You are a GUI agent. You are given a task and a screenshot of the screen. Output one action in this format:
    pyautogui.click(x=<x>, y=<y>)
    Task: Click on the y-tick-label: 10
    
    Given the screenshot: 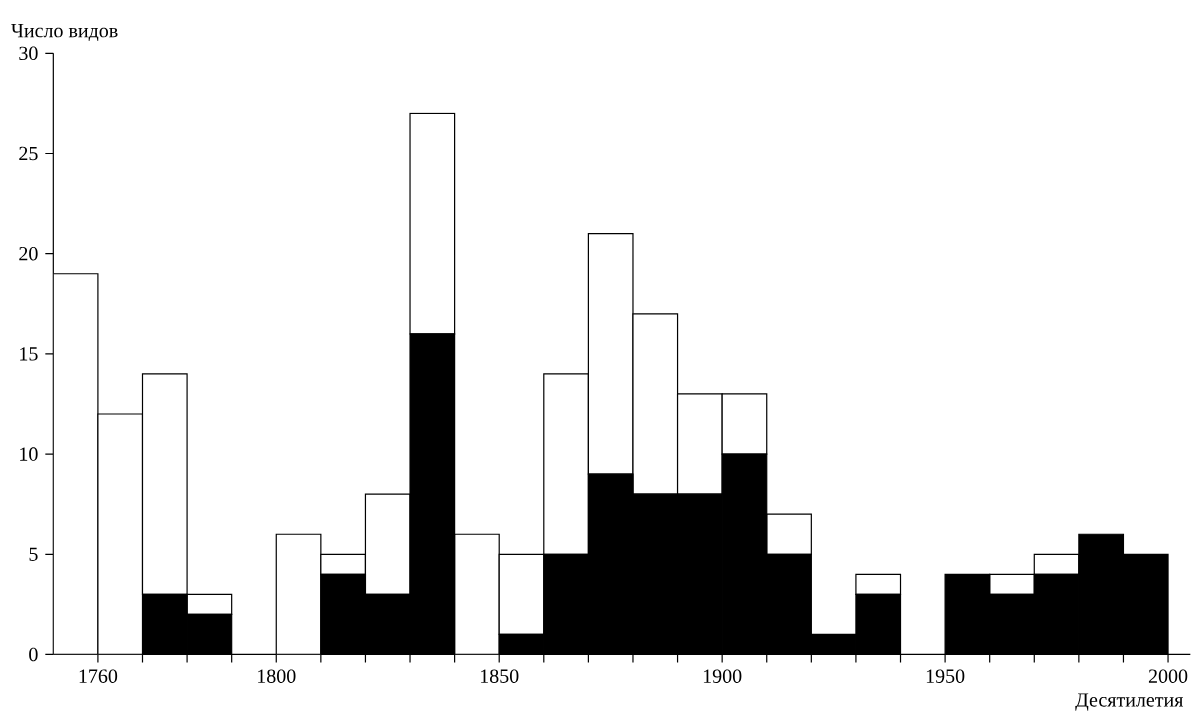 What is the action you would take?
    pyautogui.click(x=29, y=454)
    